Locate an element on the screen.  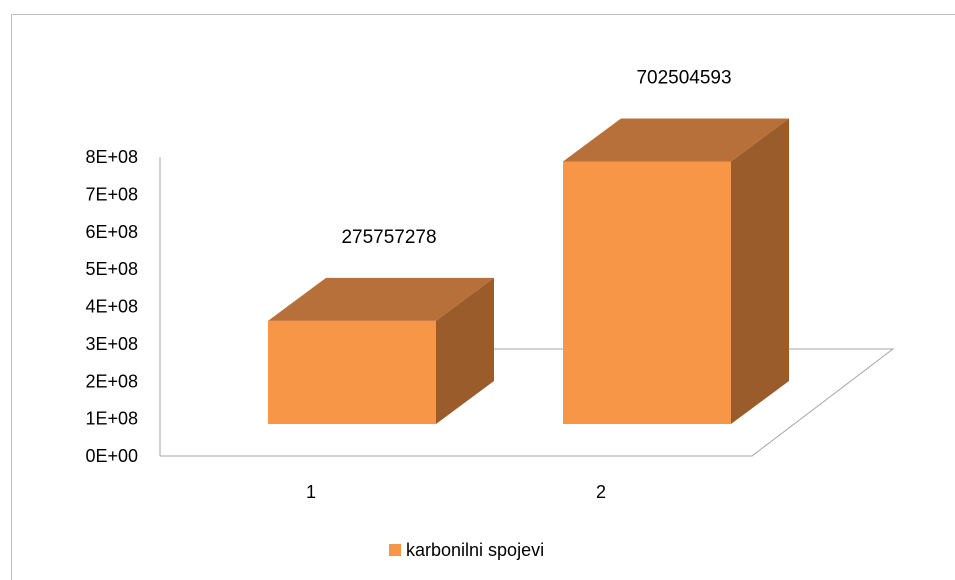
y-tick-label: 6E+08 is located at coordinates (111, 232).